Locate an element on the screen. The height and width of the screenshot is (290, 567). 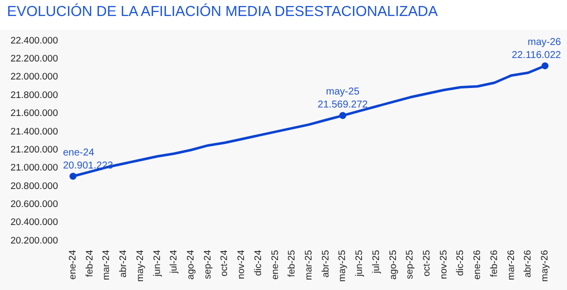
x-tick-label: nov-24 is located at coordinates (242, 265).